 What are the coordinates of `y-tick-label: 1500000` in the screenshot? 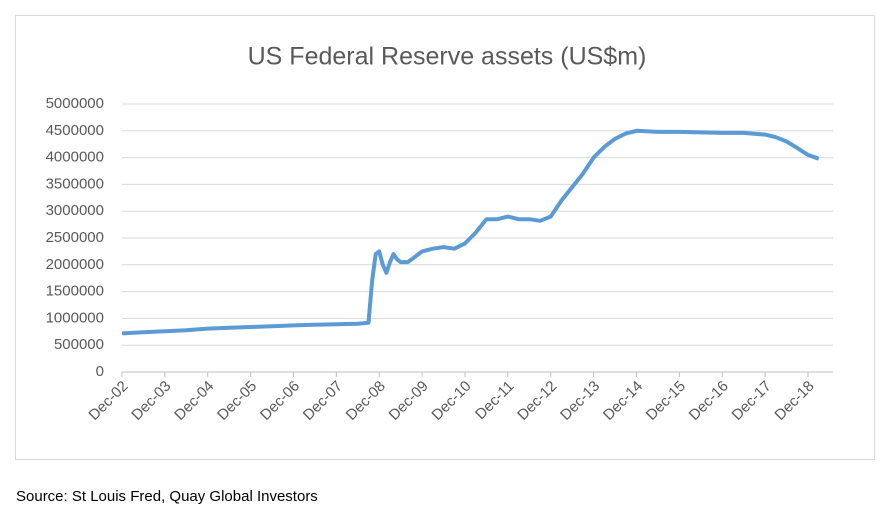 It's located at (75, 291).